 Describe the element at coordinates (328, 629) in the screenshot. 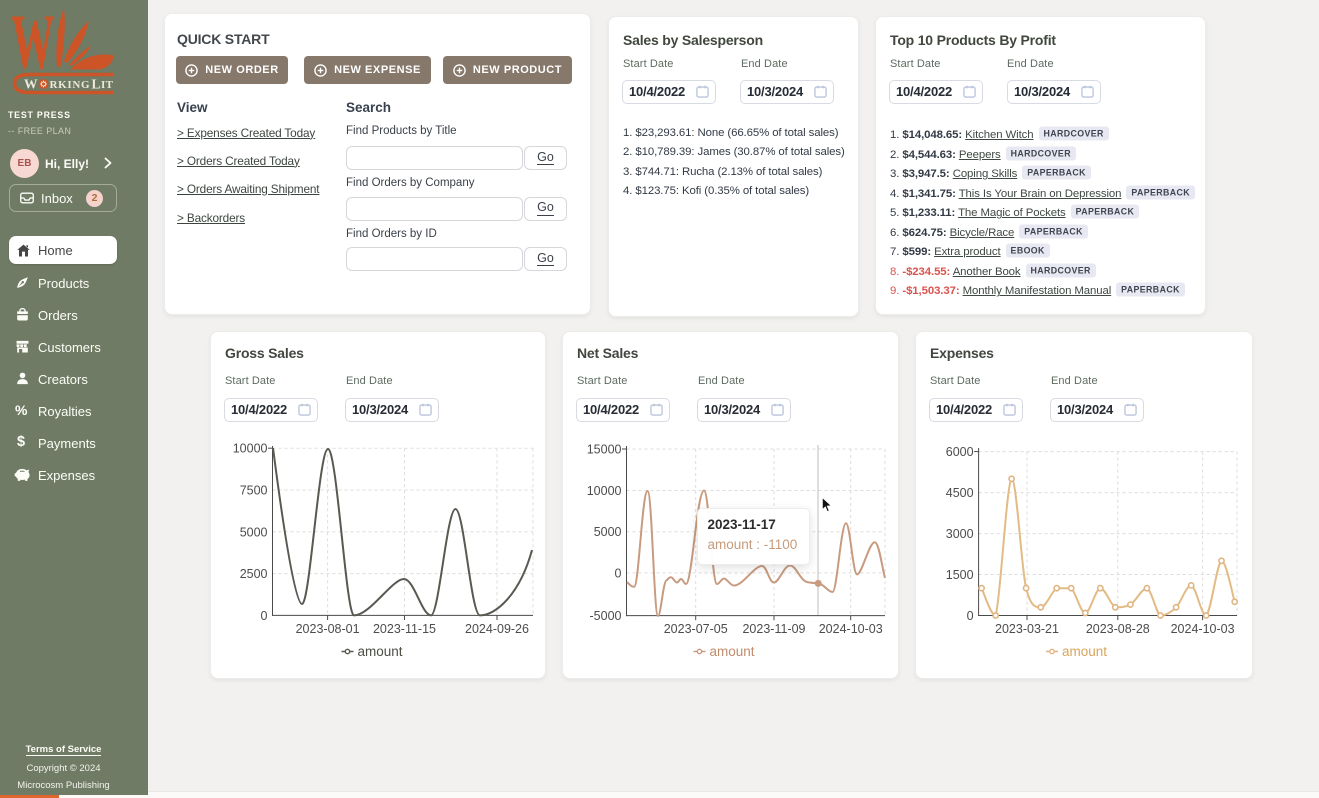

I see `svg-text: 2023-08-01` at that location.